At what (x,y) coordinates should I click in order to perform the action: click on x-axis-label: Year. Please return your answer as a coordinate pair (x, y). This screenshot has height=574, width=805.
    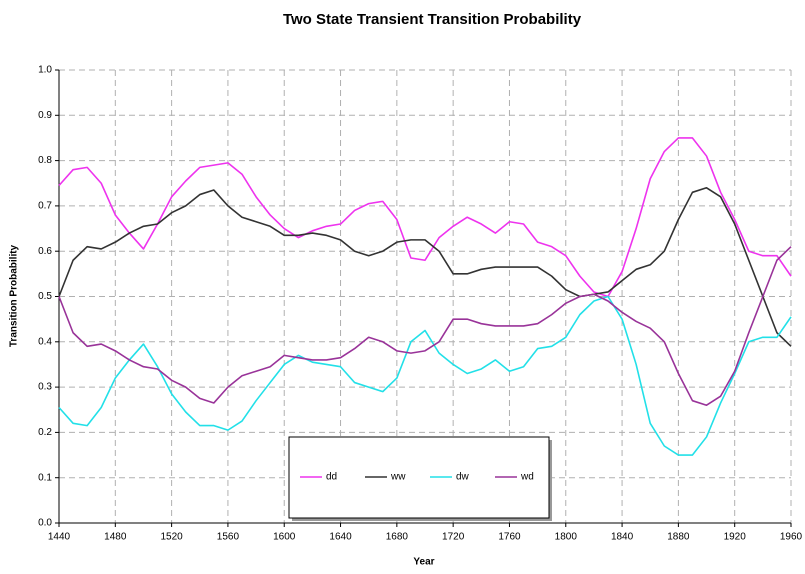
    Looking at the image, I should click on (423, 562).